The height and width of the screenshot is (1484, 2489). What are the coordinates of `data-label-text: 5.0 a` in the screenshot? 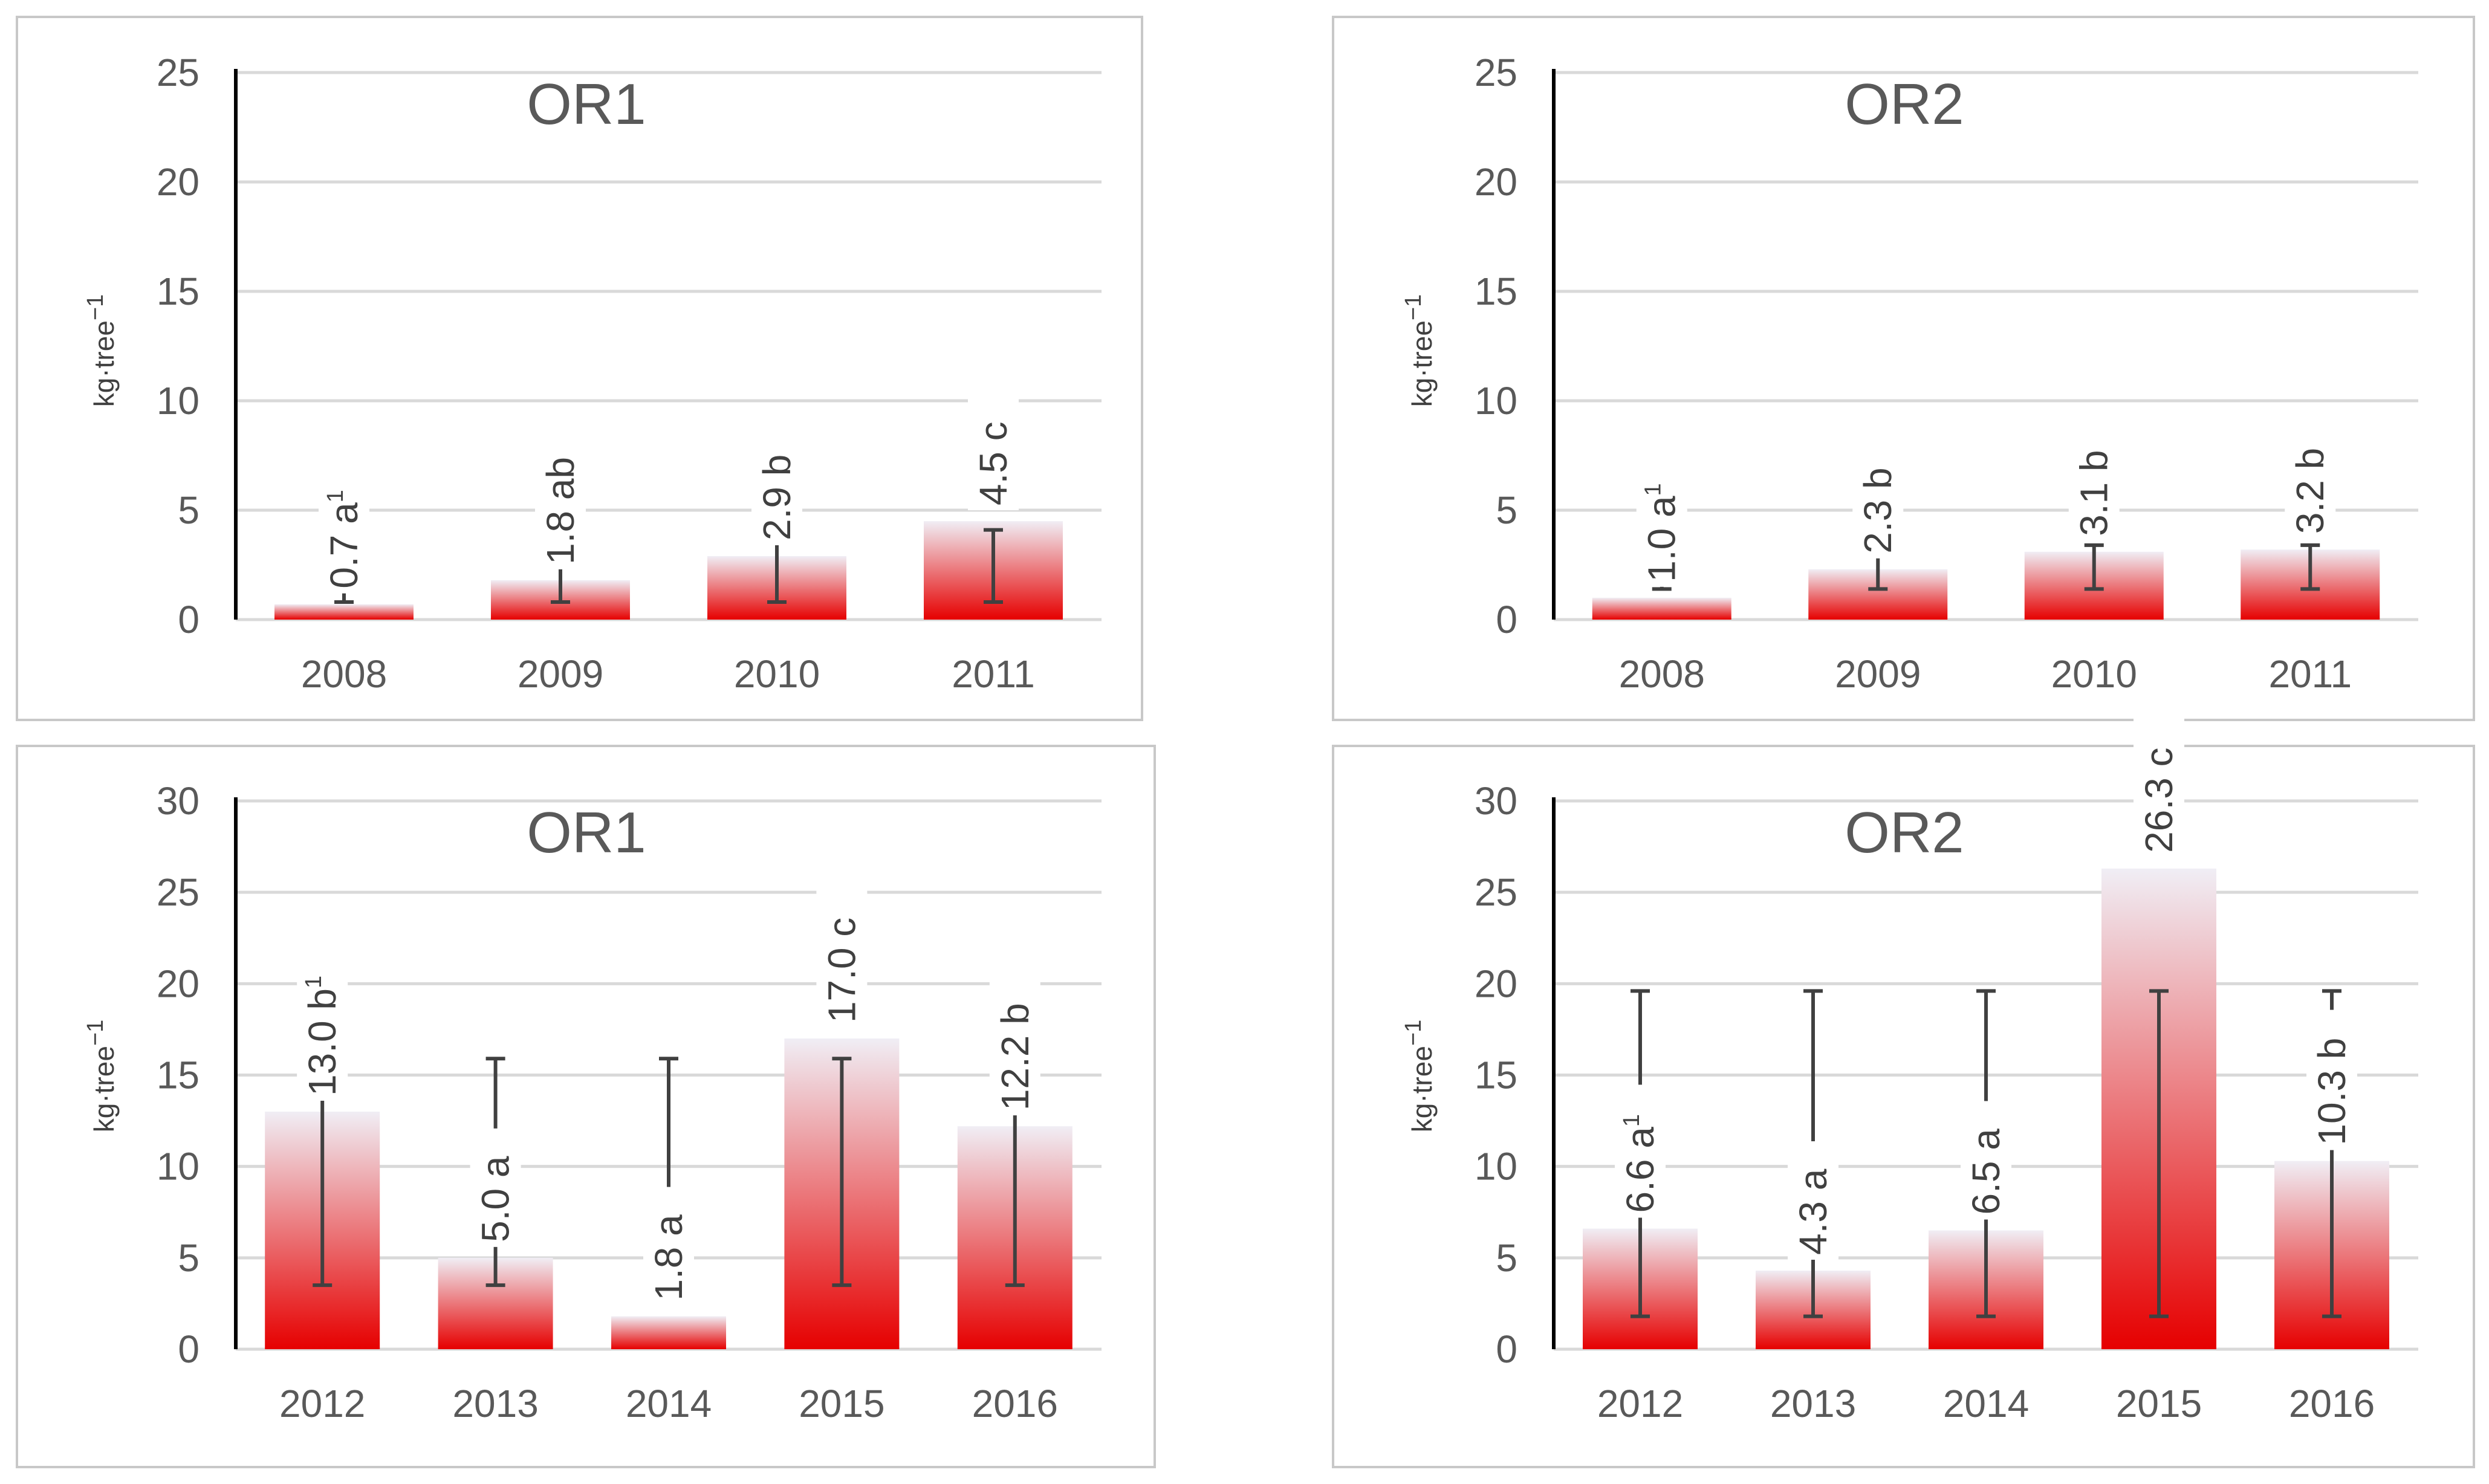 It's located at (496, 1199).